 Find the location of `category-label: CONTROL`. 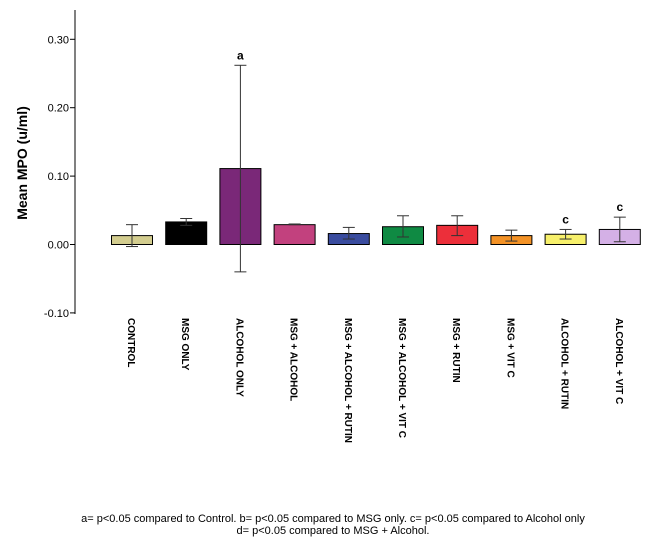

category-label: CONTROL is located at coordinates (130, 342).